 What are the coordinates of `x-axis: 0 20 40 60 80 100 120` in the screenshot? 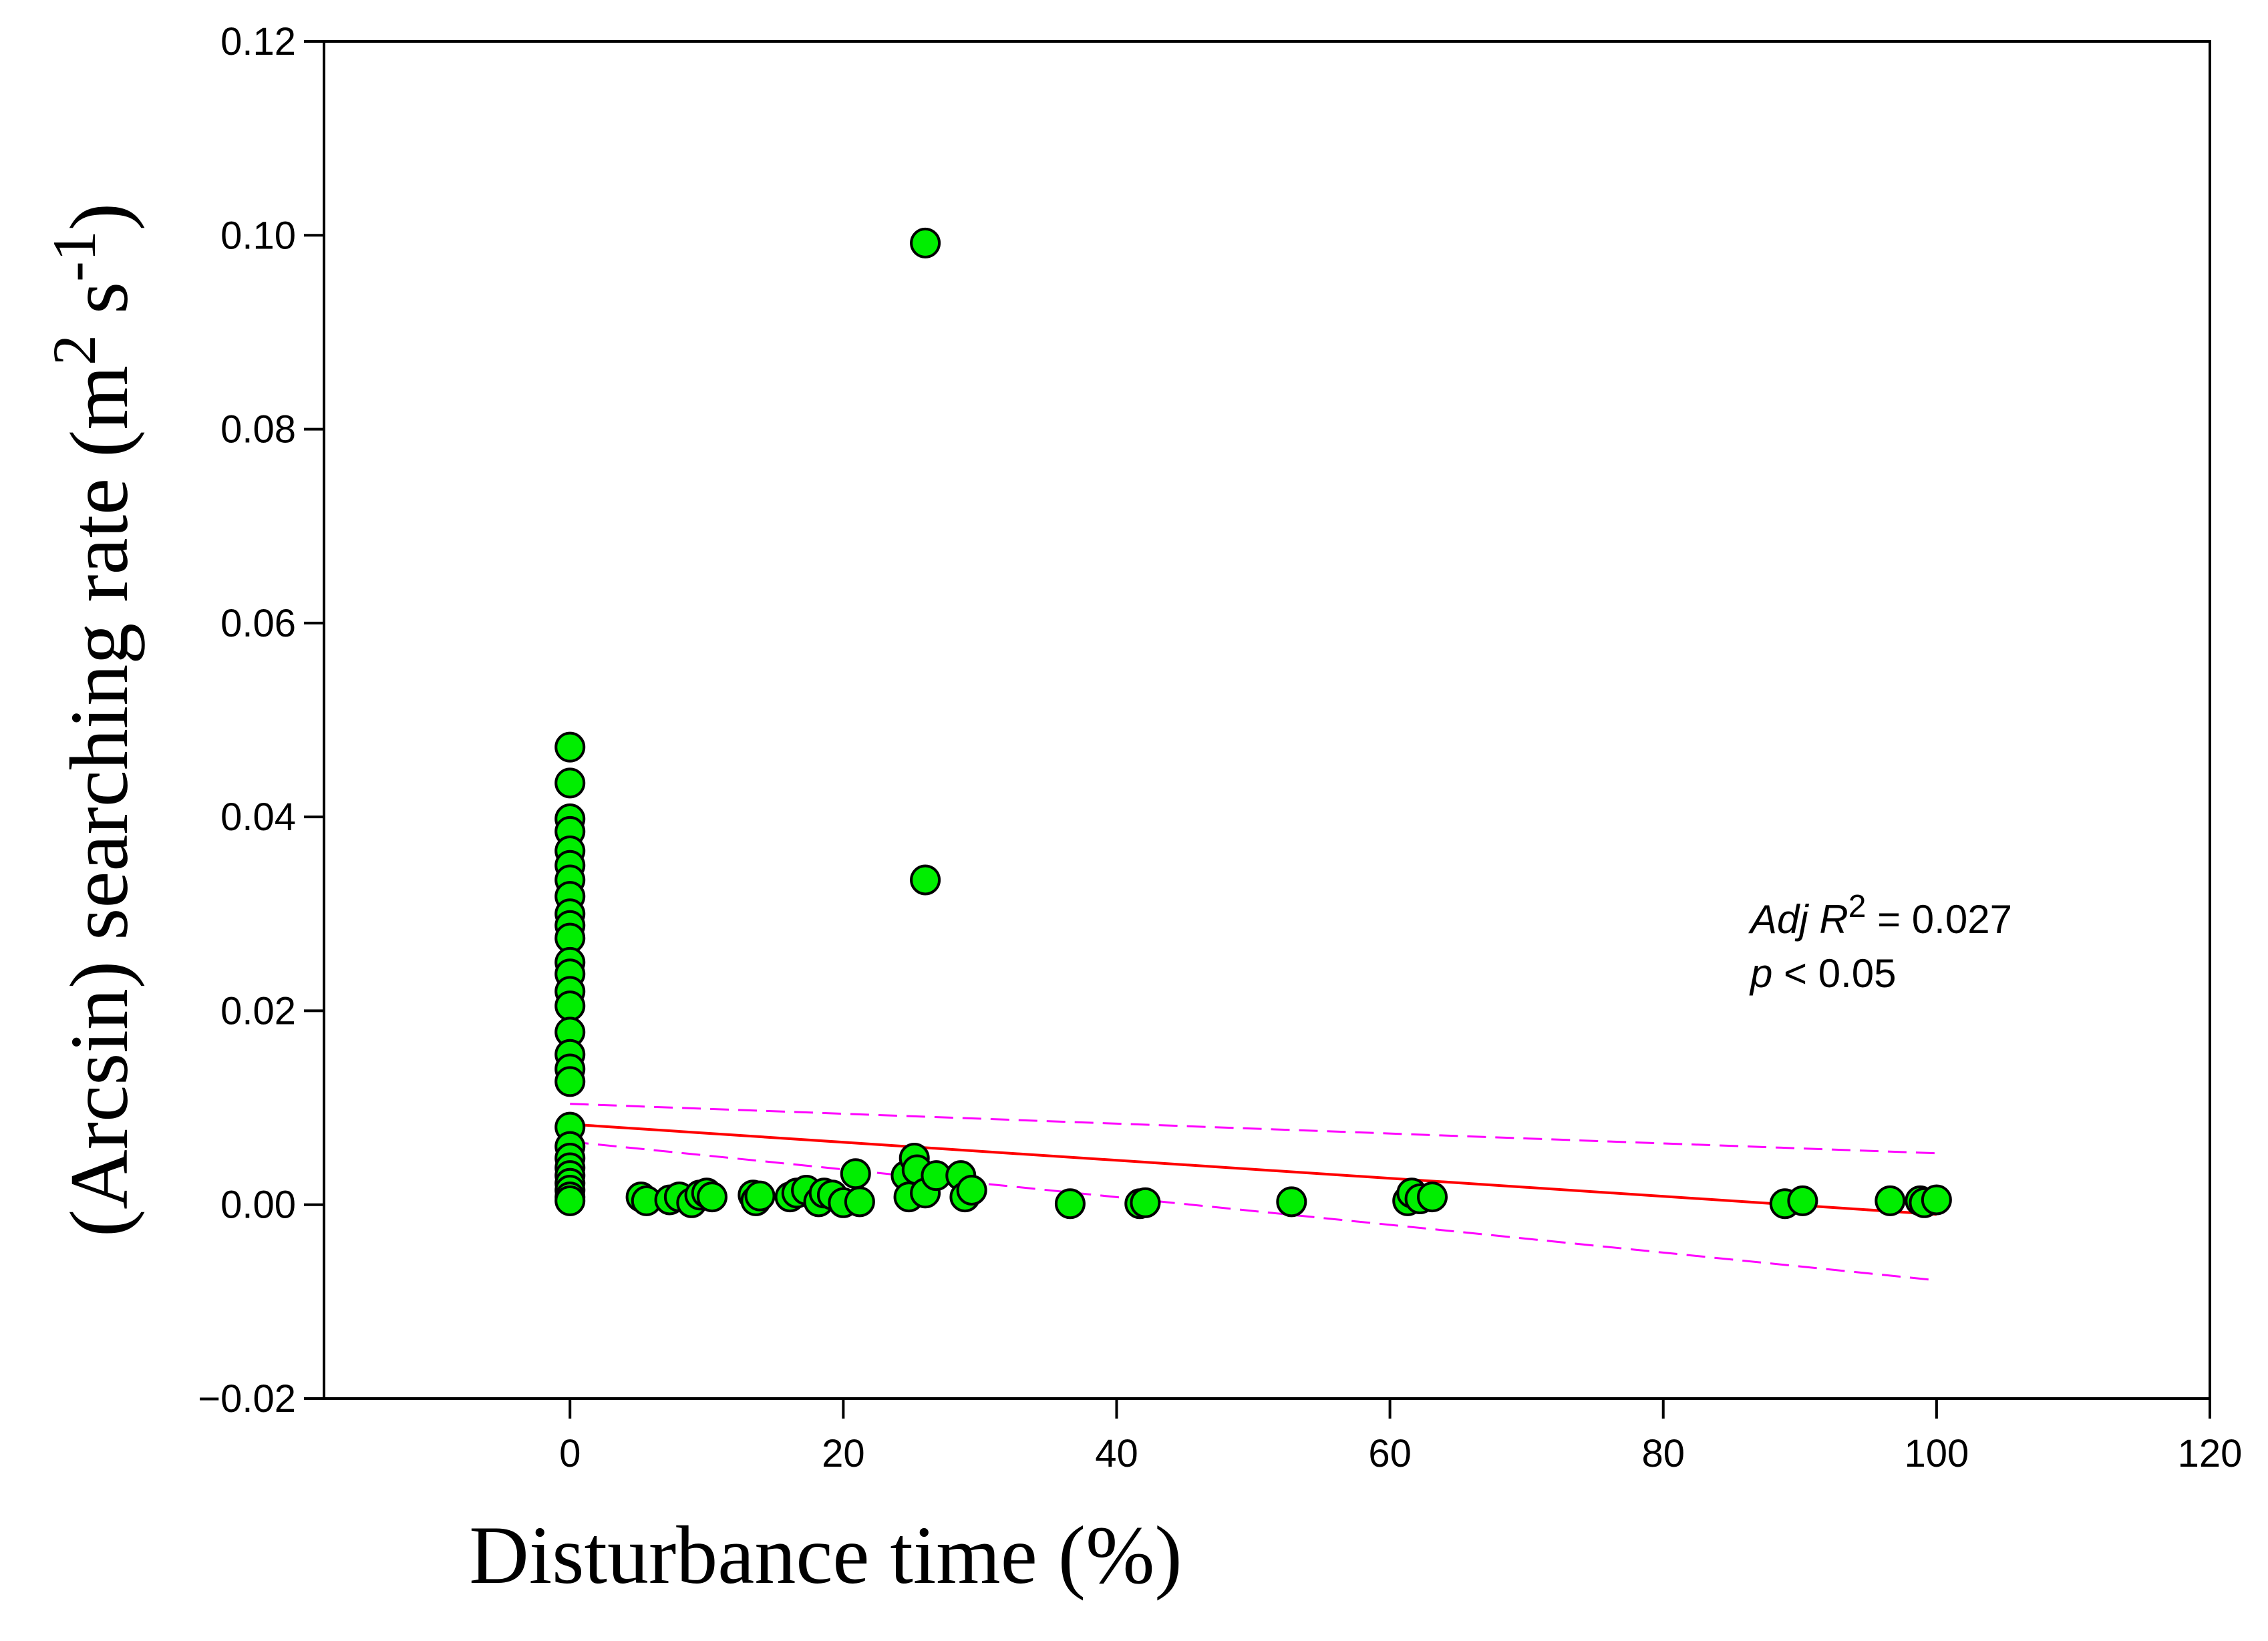 It's located at (1400, 1437).